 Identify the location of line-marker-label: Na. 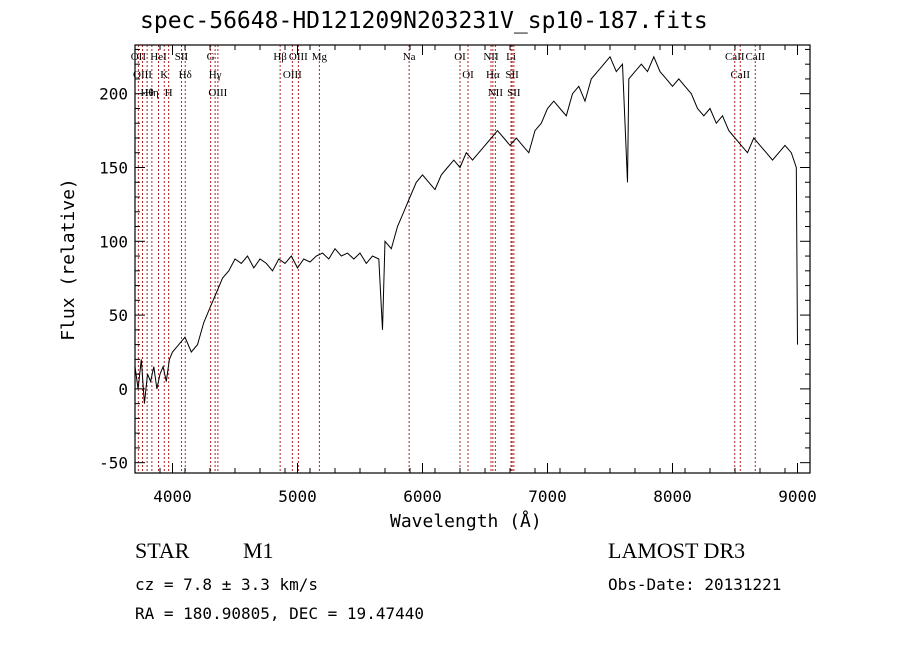
(409, 57).